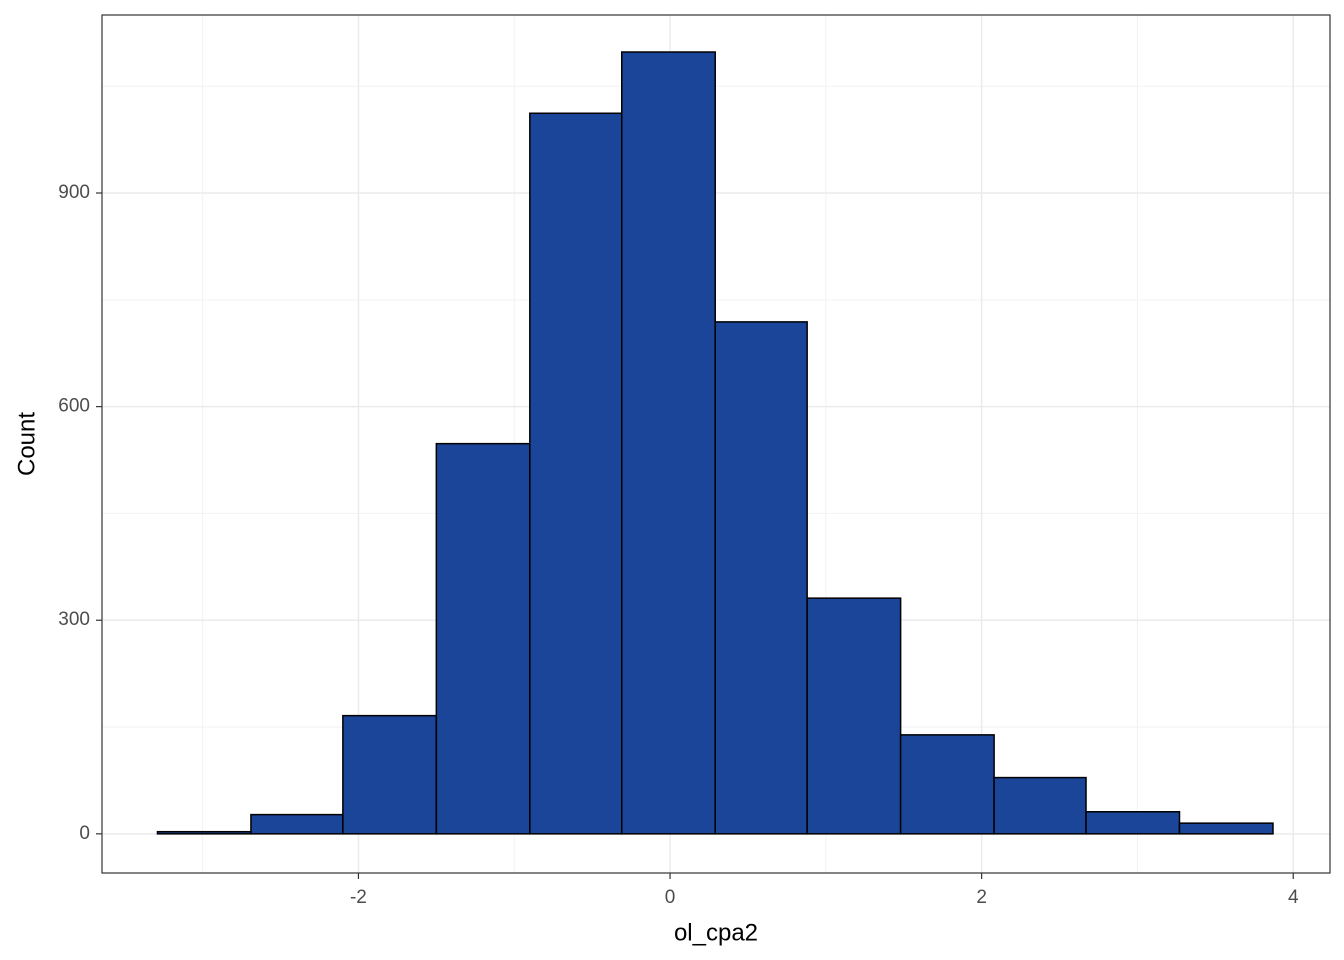 The height and width of the screenshot is (960, 1344). Describe the element at coordinates (981, 897) in the screenshot. I see `x-tick-label: 2` at that location.